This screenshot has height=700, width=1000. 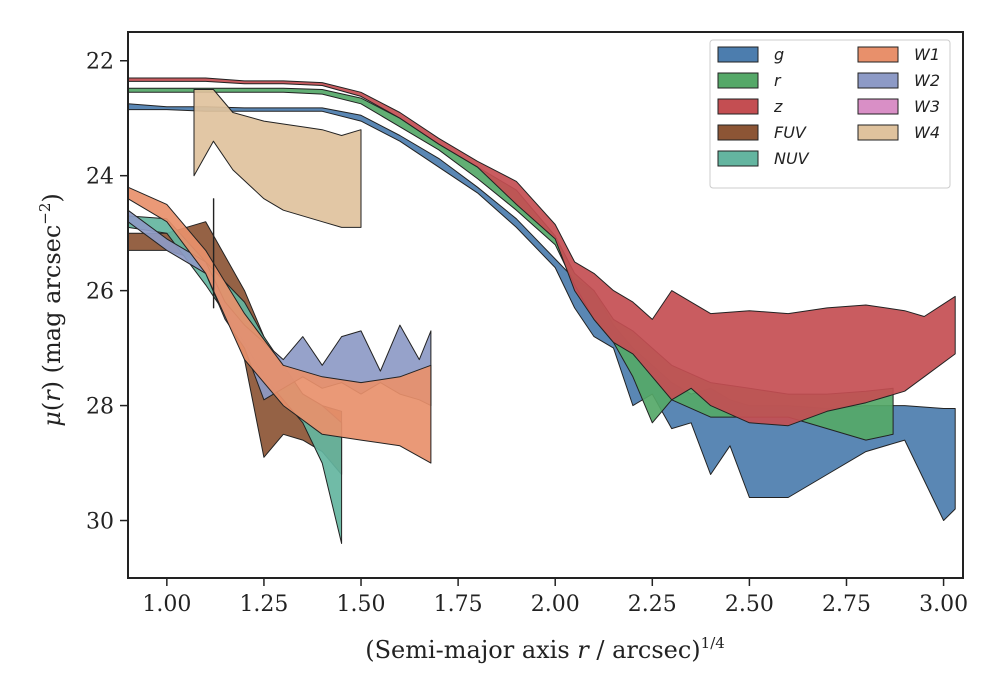 What do you see at coordinates (927, 54) in the screenshot?
I see `legend-label-w1: W1` at bounding box center [927, 54].